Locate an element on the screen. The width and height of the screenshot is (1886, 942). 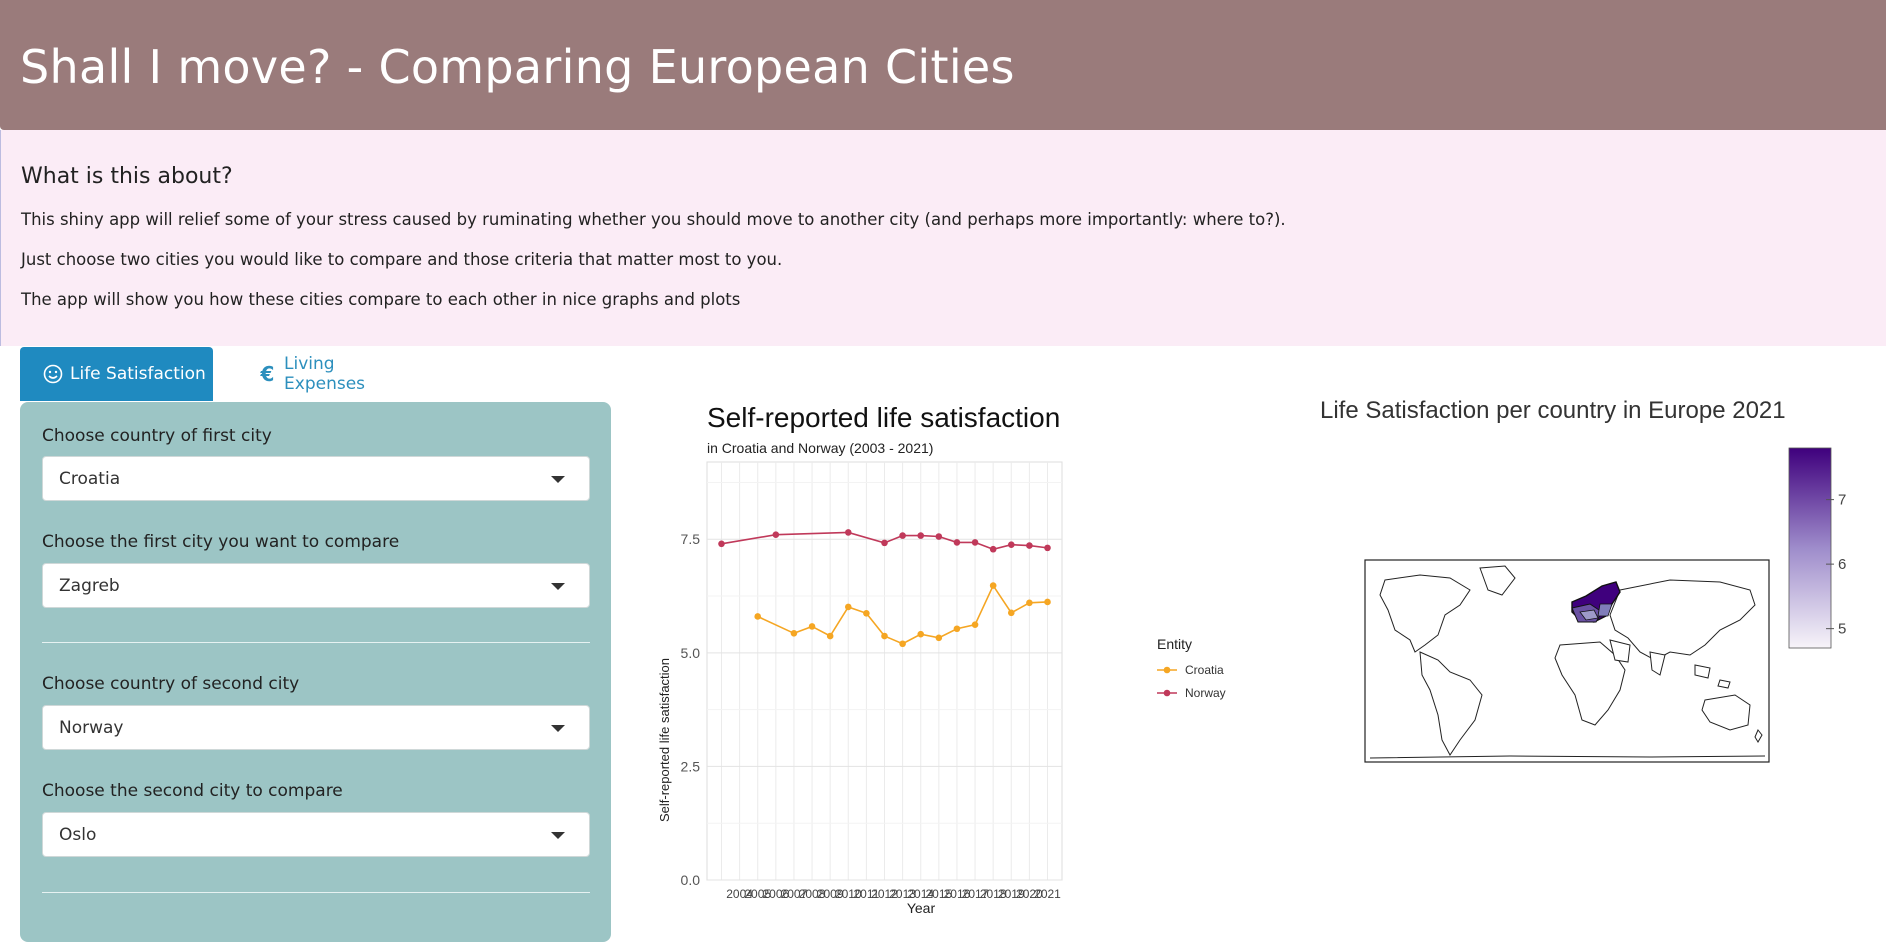
about-heading: What is this about? is located at coordinates (127, 176).